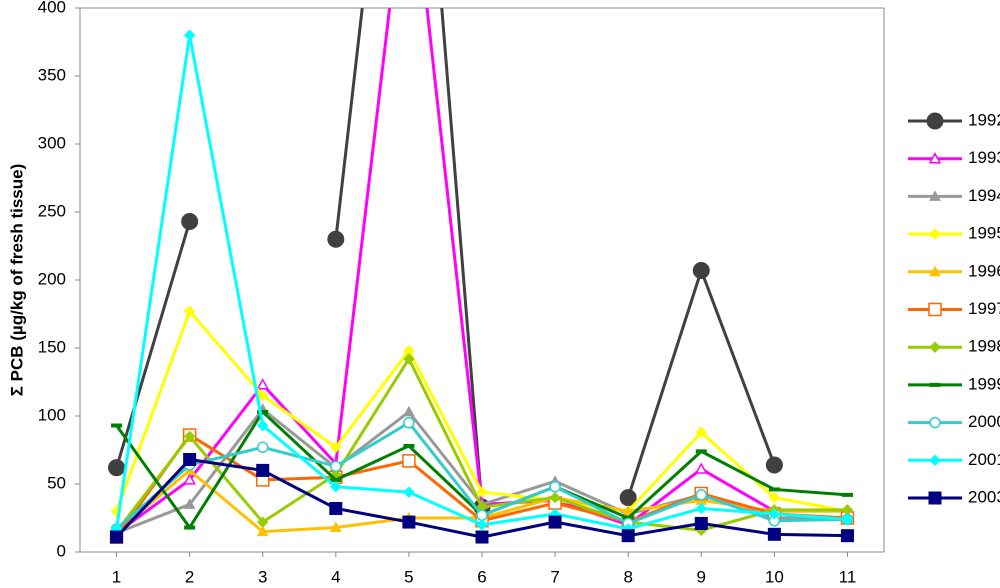 The image size is (1000, 588). What do you see at coordinates (52, 210) in the screenshot?
I see `y-tick-label: 250` at bounding box center [52, 210].